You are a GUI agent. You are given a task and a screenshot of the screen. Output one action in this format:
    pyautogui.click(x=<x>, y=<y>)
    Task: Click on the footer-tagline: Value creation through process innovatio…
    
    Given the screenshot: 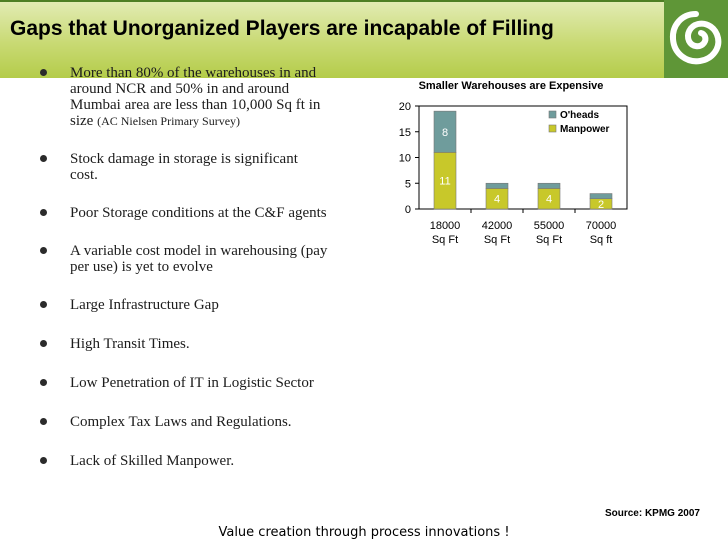 What is the action you would take?
    pyautogui.click(x=364, y=532)
    